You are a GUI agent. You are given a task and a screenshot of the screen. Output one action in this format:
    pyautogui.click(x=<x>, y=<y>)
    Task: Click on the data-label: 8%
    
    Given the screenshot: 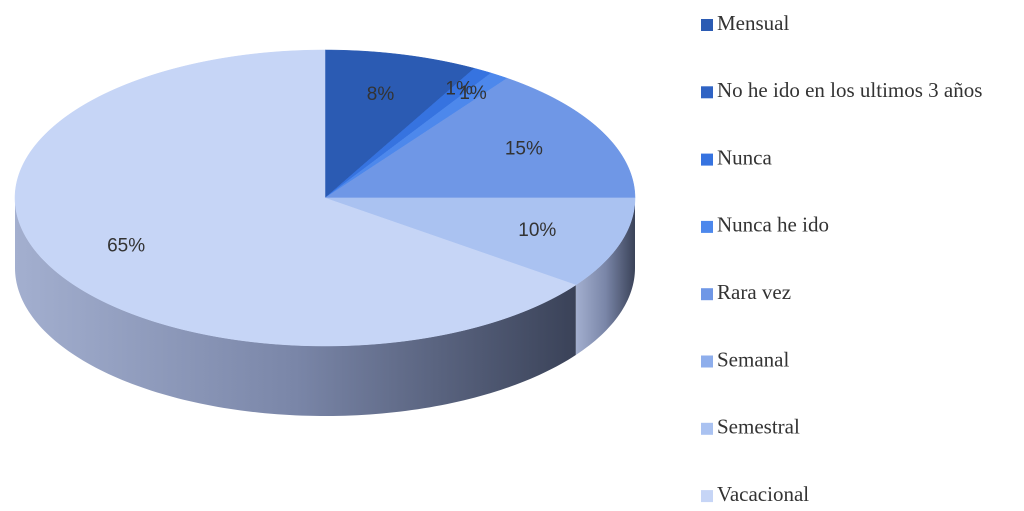 What is the action you would take?
    pyautogui.click(x=381, y=94)
    